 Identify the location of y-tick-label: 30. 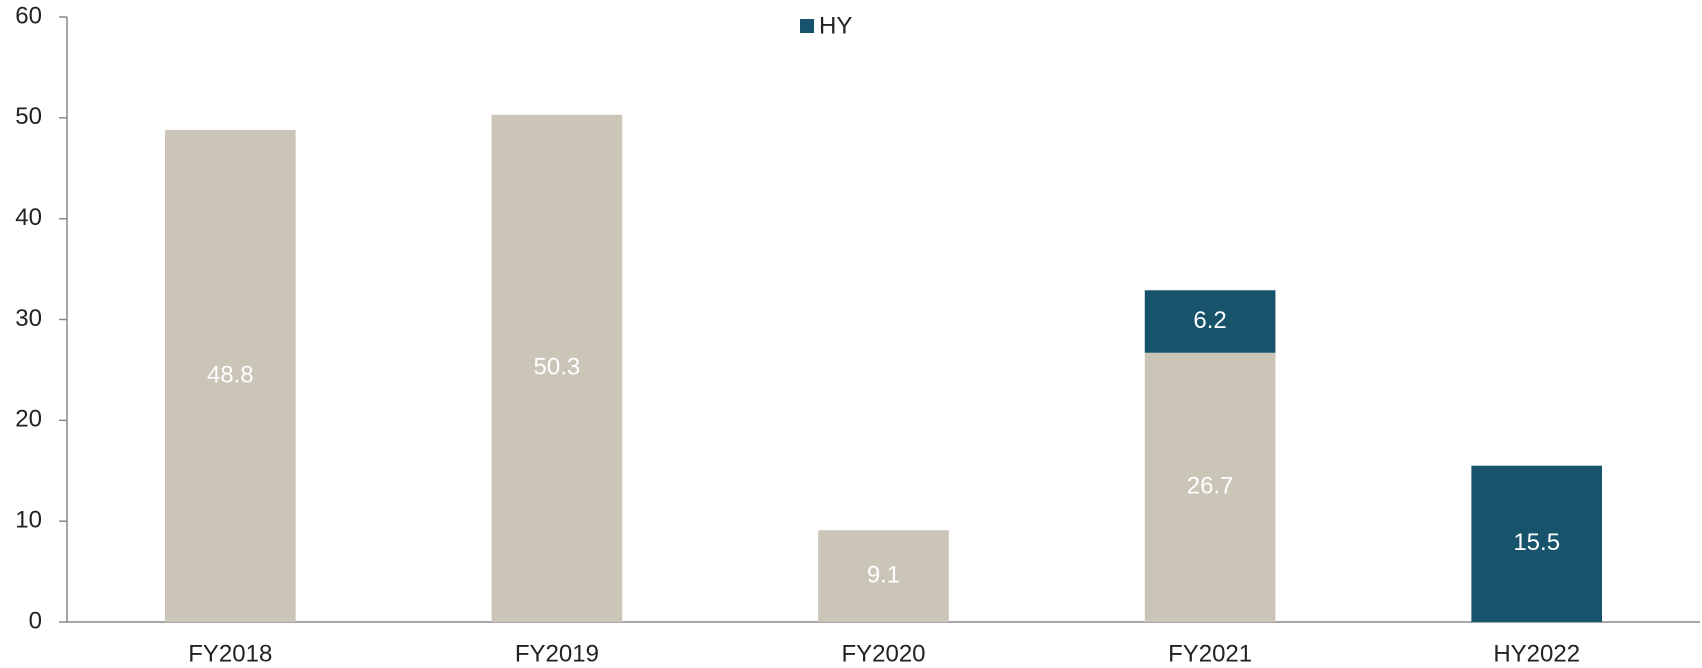
(28, 318).